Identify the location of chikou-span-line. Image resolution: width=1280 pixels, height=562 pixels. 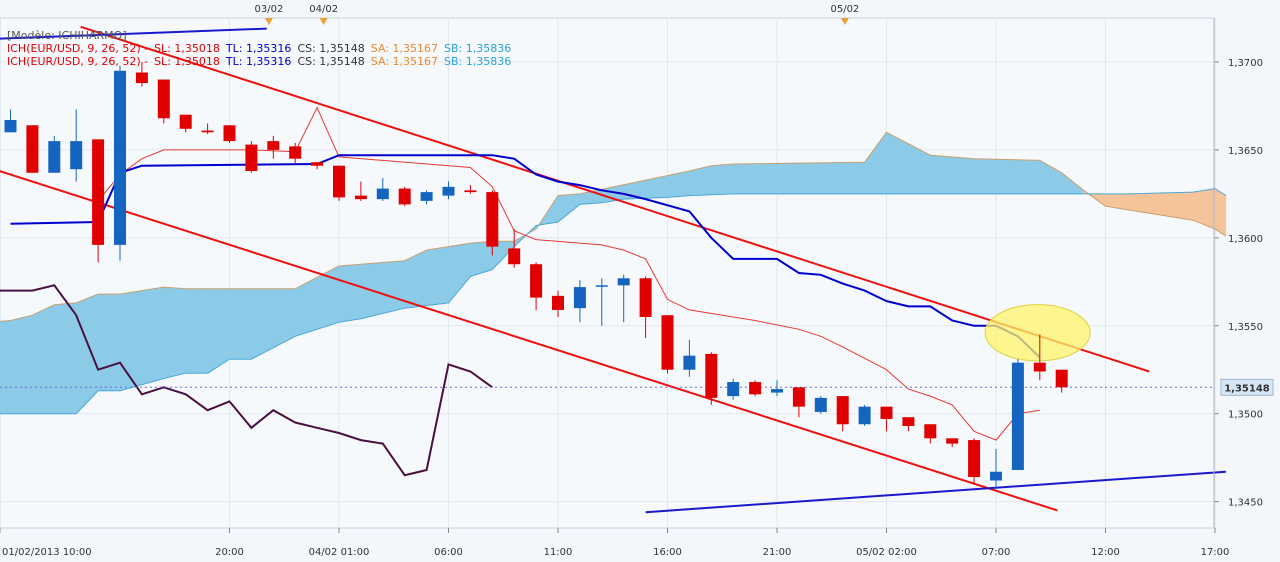
(246, 380).